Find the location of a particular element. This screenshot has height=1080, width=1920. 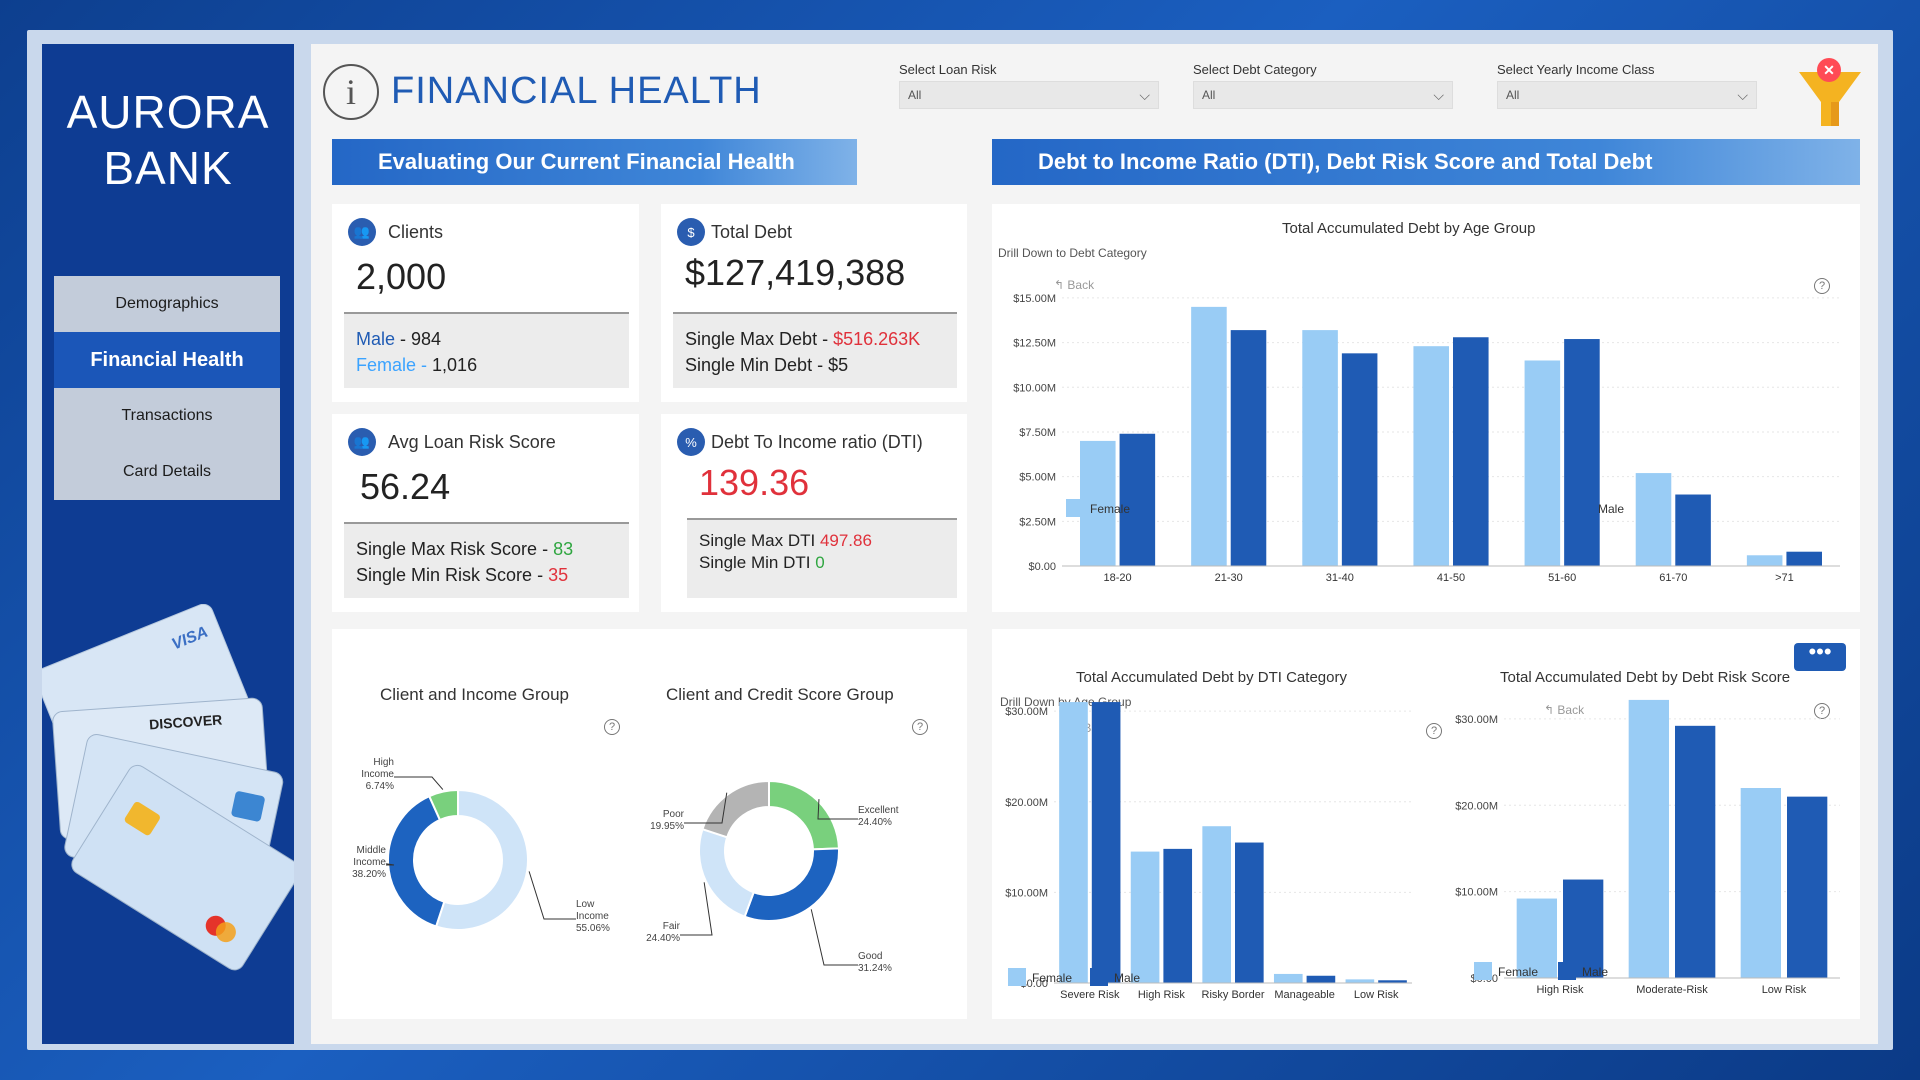

legend-label: Male is located at coordinates (1595, 972).